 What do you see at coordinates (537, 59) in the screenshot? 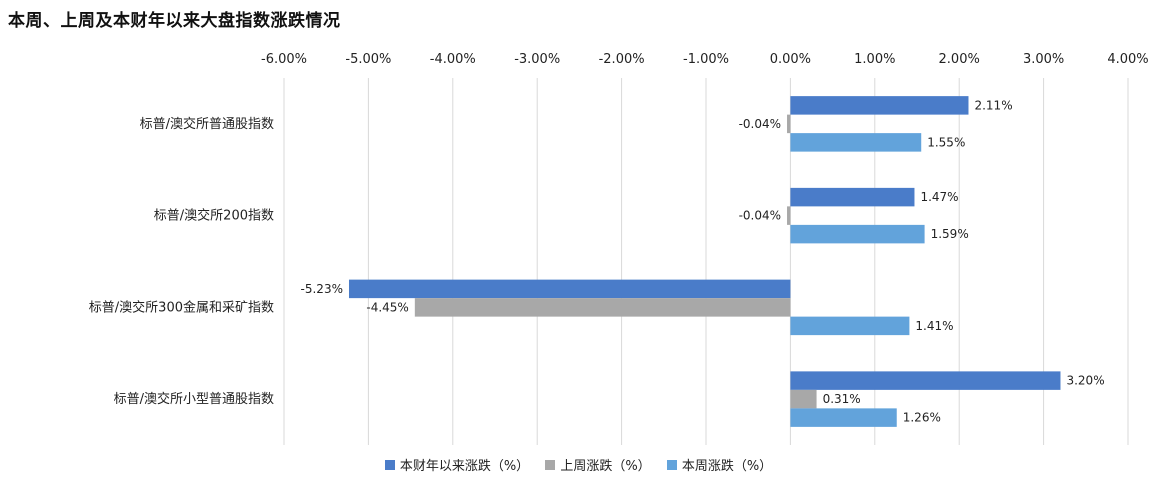
I see `x-tick-label: -3.00%` at bounding box center [537, 59].